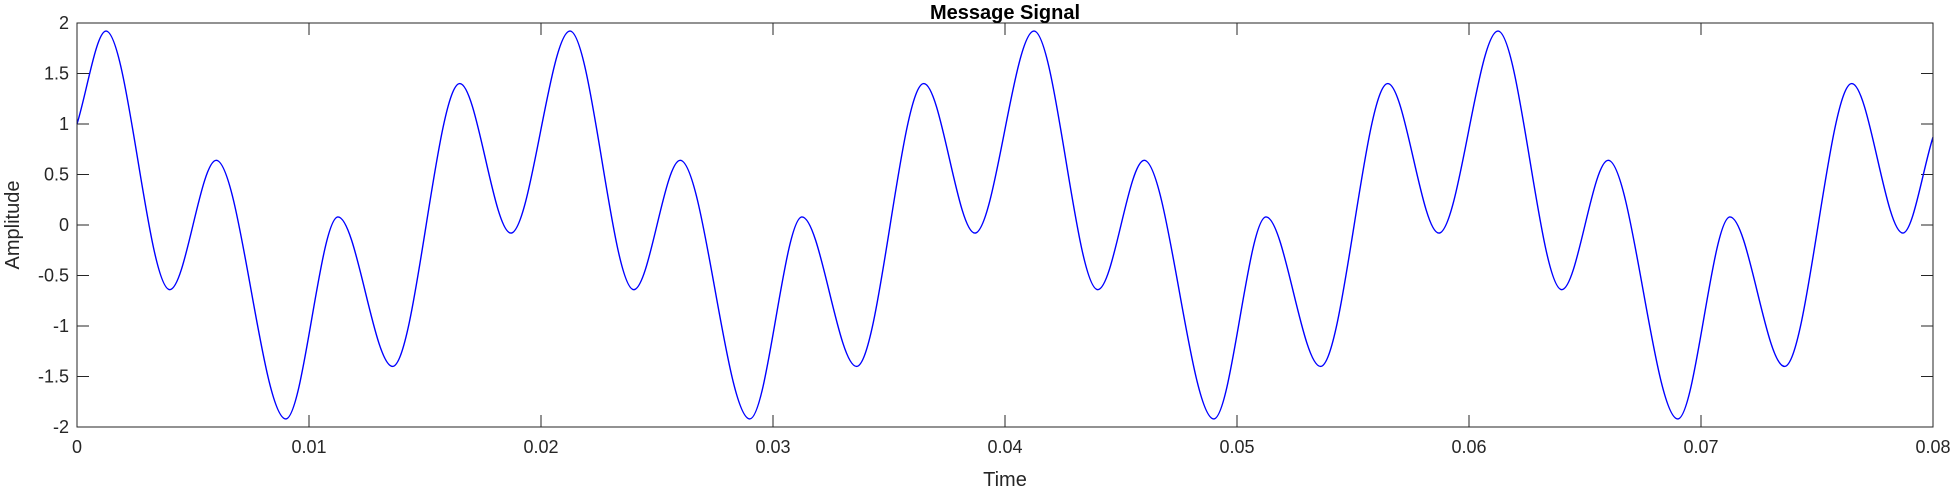 This screenshot has width=1957, height=490. What do you see at coordinates (53, 225) in the screenshot?
I see `y-tick-labels: -2 -1.5 -1 -0.5 0 0.5 1 1.5 2` at bounding box center [53, 225].